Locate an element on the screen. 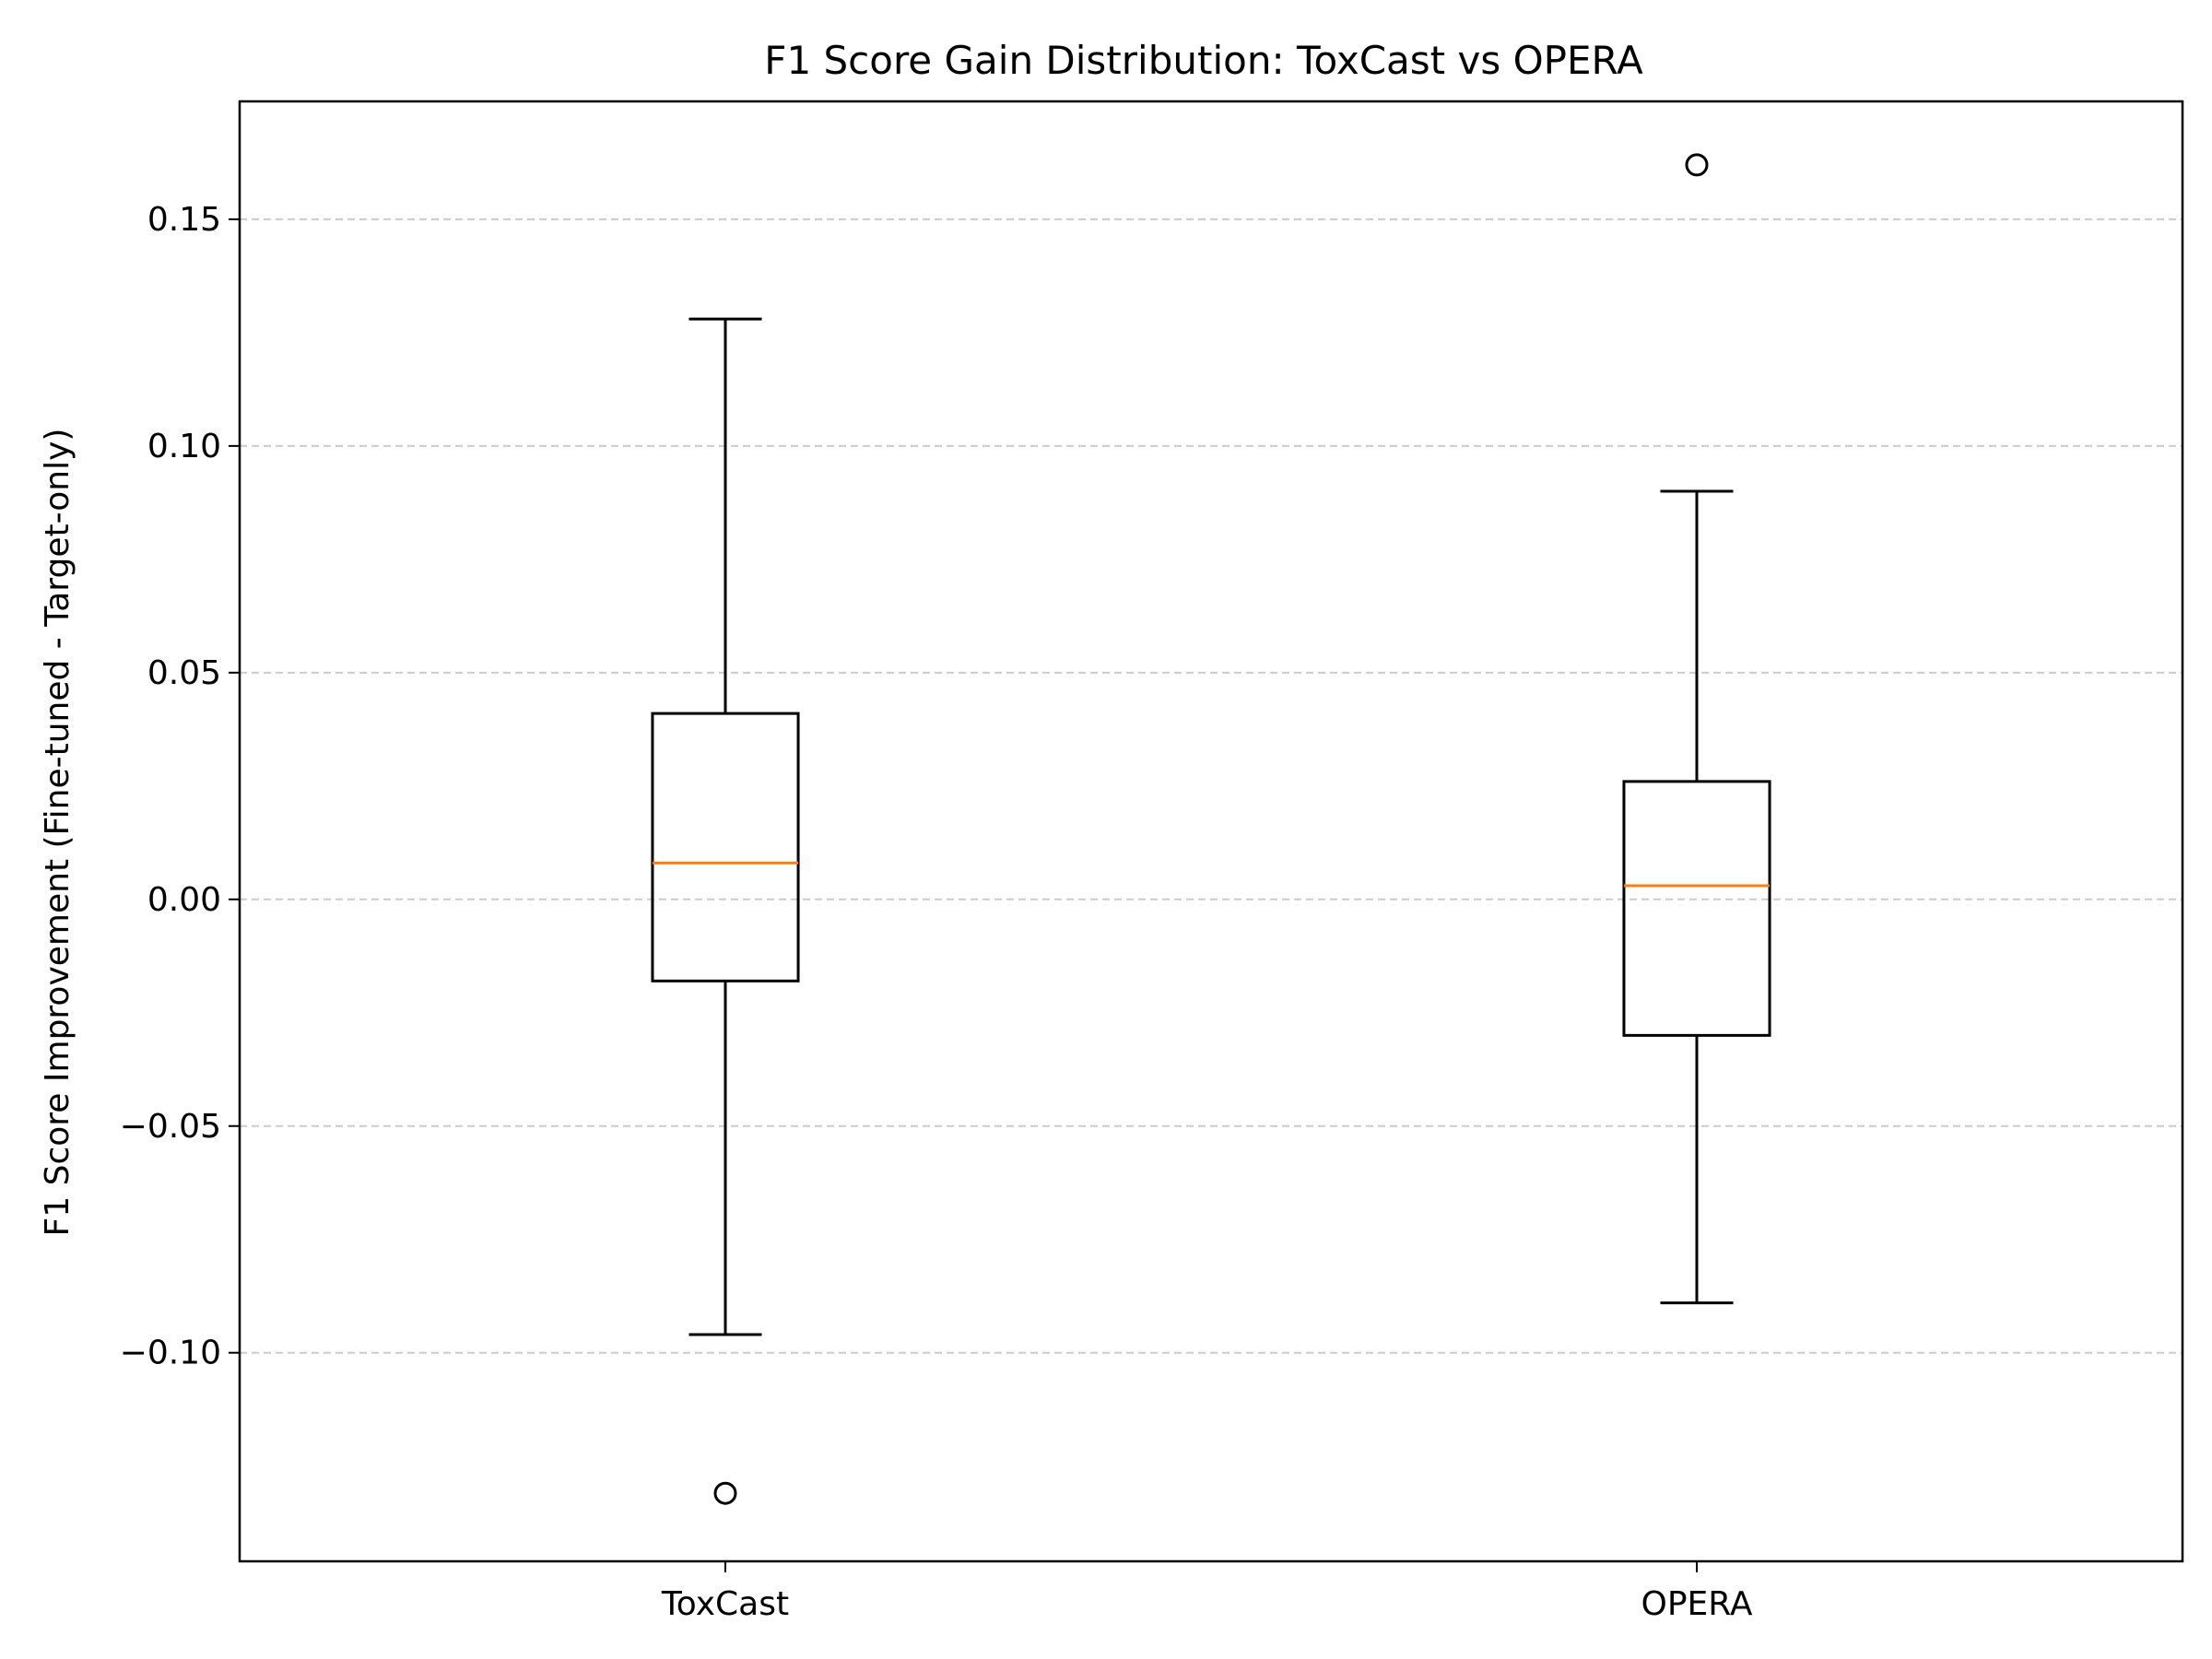 The width and height of the screenshot is (2212, 1659). y-tick-label: 0.00 is located at coordinates (184, 900).